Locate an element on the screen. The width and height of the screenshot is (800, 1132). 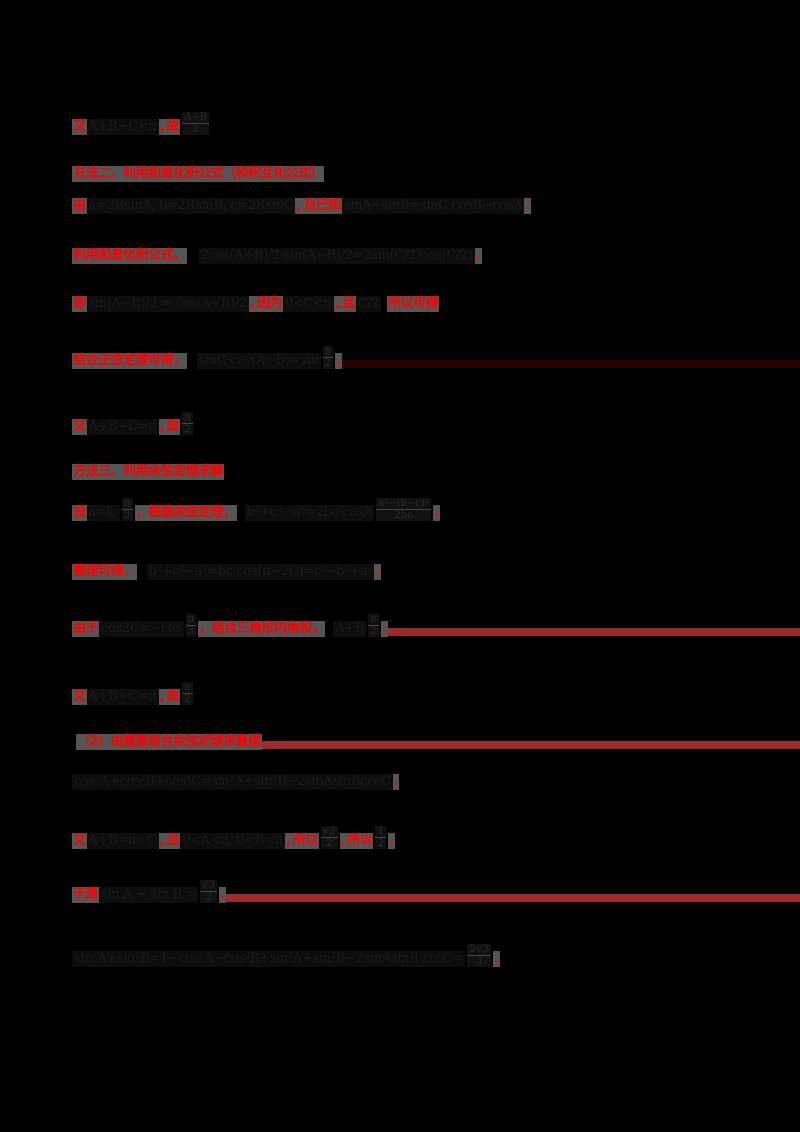
section-heading-part-2: （2）由题意结合余弦定理求最值 is located at coordinates (438, 742).